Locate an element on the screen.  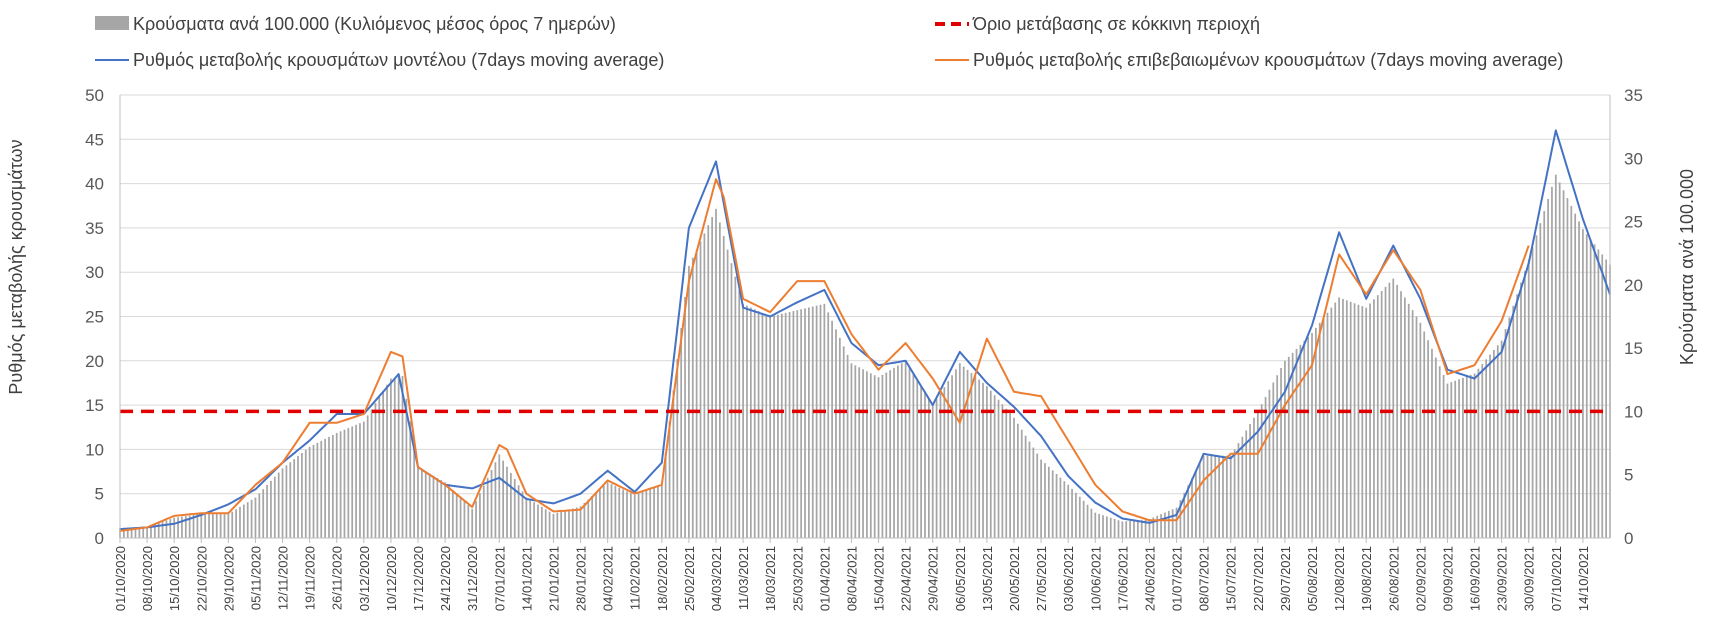
legend-swatch-bar is located at coordinates (112, 23).